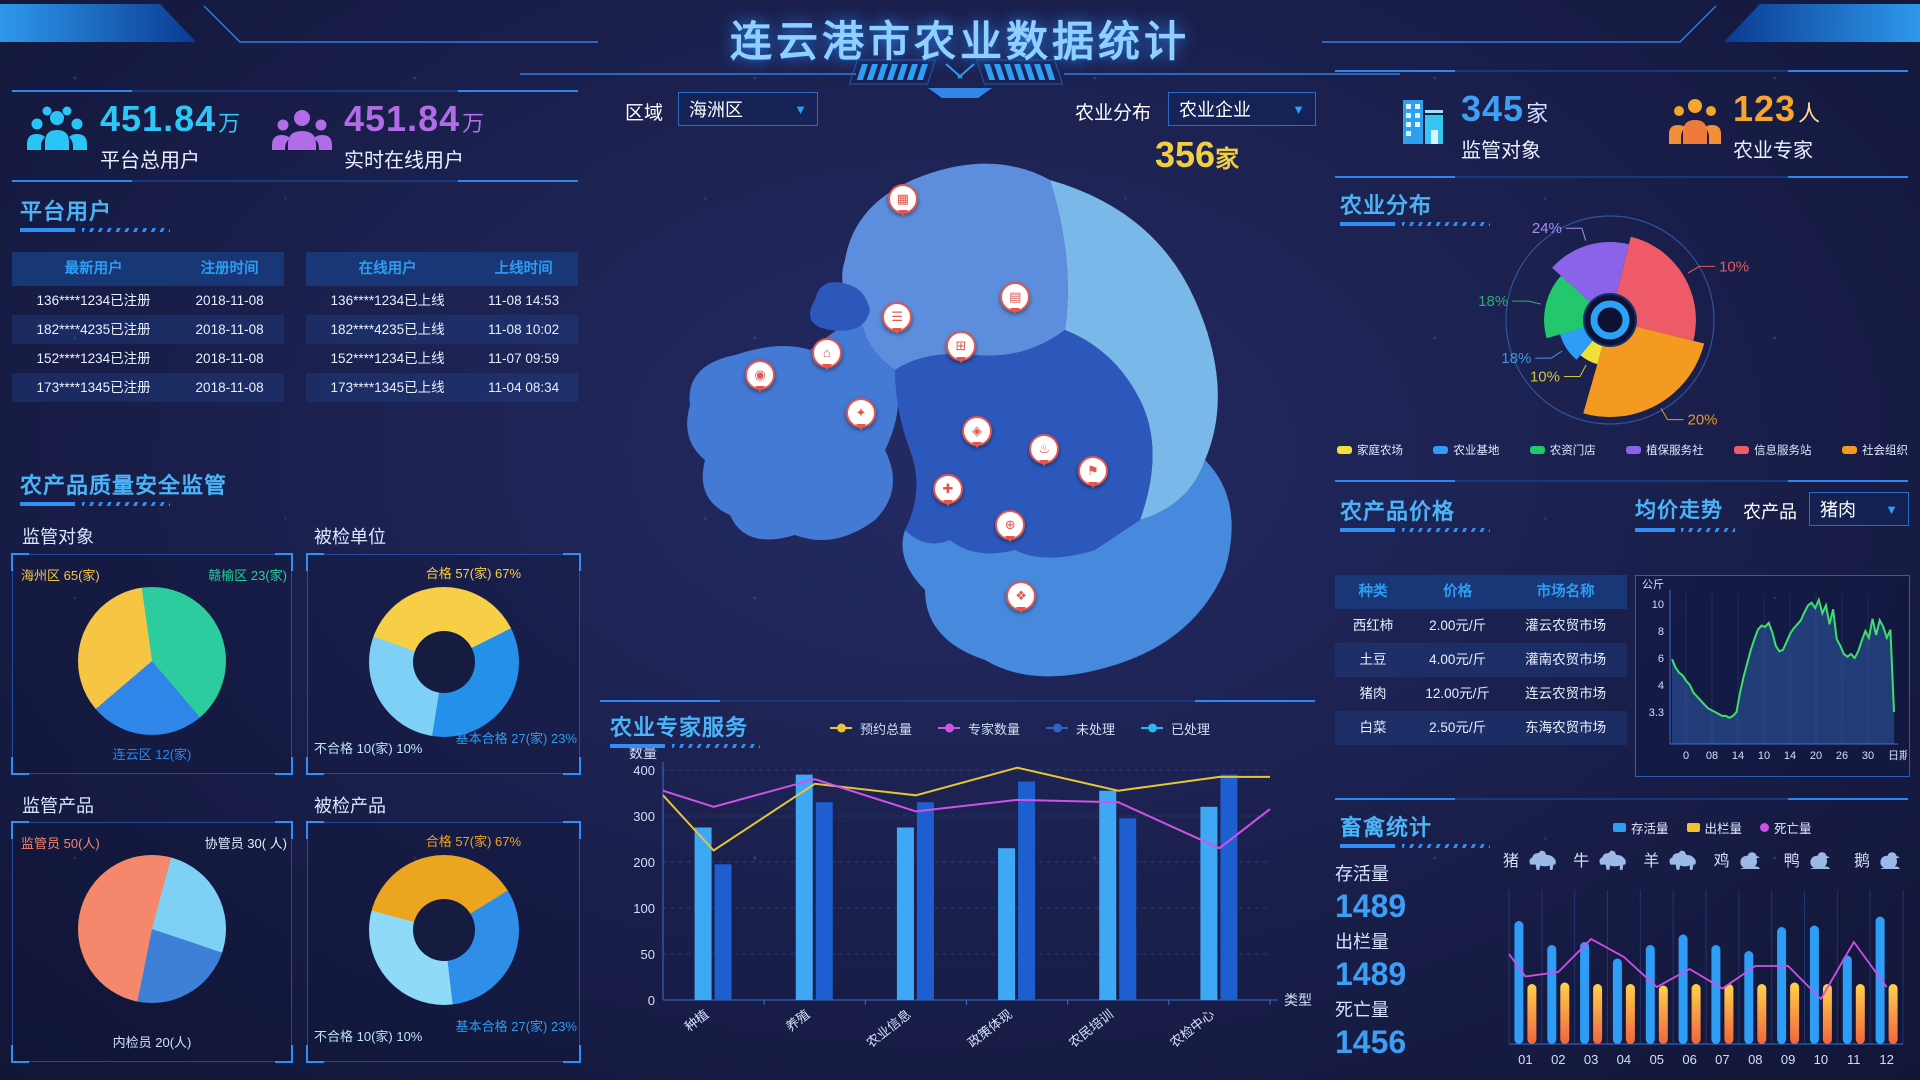  I want to click on goose-icon, so click(1890, 860).